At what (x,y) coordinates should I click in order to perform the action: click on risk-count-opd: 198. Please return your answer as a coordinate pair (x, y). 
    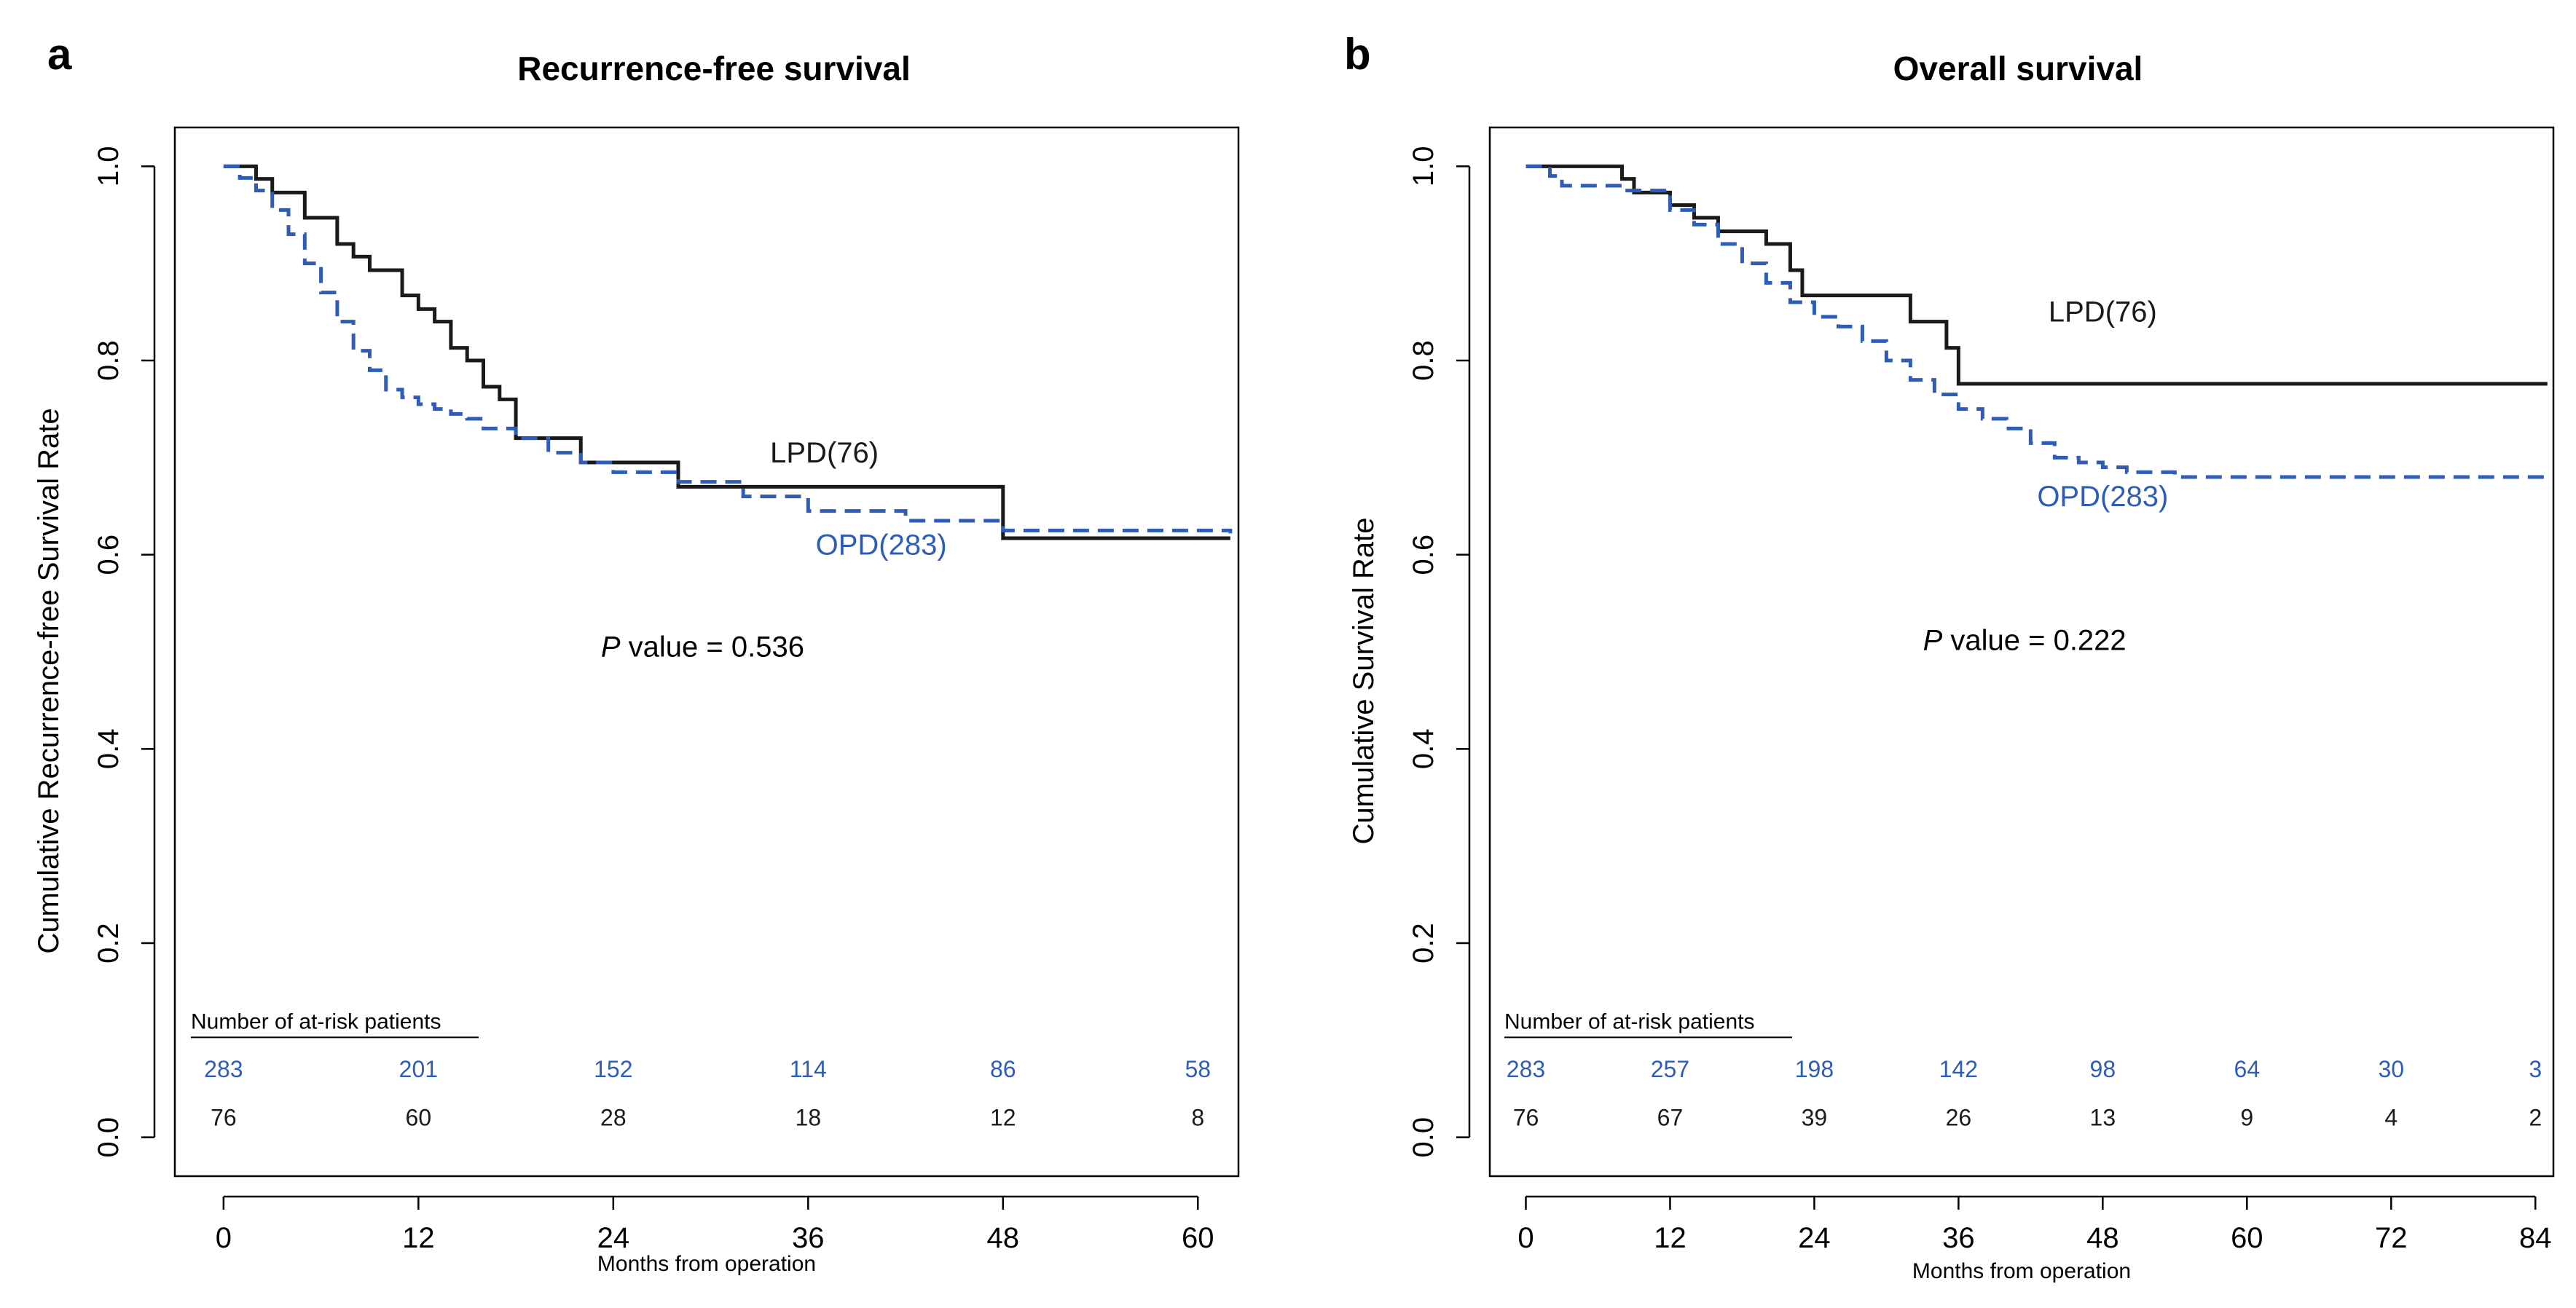
    Looking at the image, I should click on (1814, 1069).